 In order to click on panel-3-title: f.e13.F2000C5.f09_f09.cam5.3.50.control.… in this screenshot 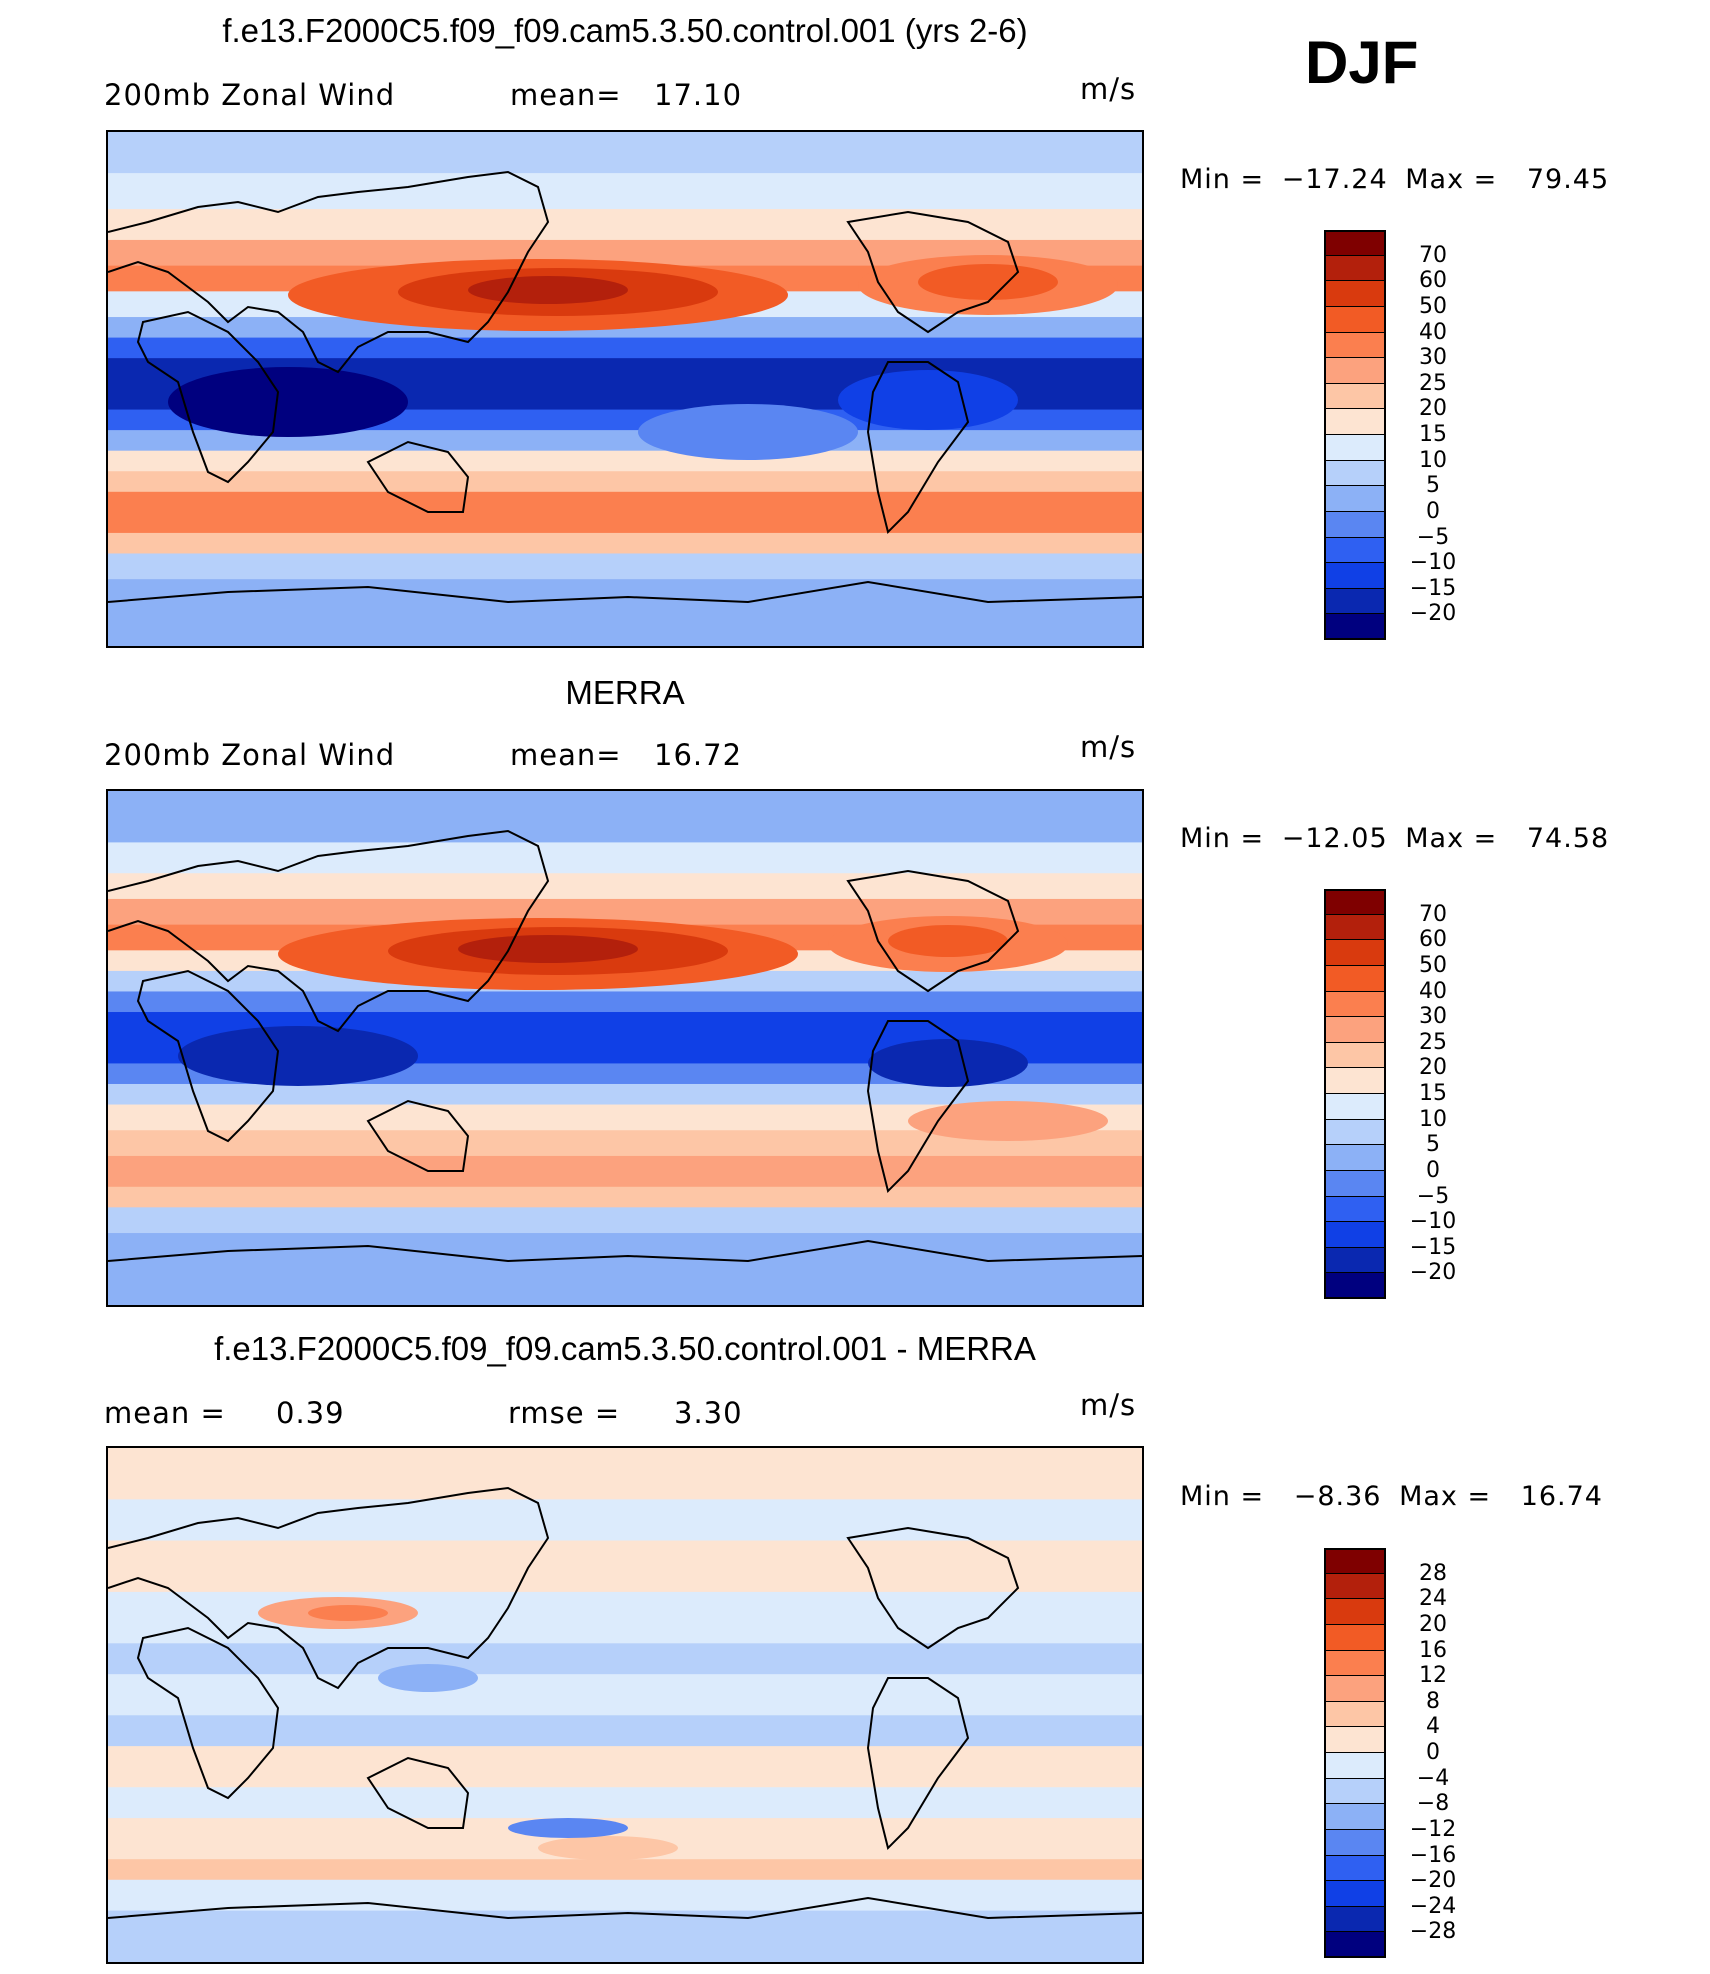, I will do `click(625, 1348)`.